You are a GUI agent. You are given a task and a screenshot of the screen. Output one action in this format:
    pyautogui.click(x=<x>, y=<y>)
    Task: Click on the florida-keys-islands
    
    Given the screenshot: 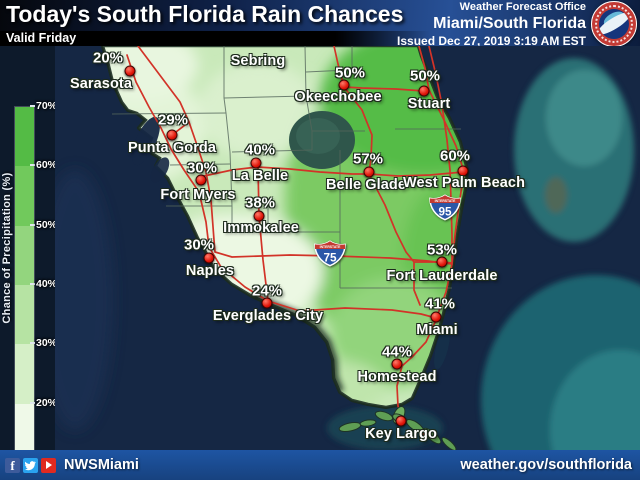 What is the action you would take?
    pyautogui.click(x=397, y=428)
    